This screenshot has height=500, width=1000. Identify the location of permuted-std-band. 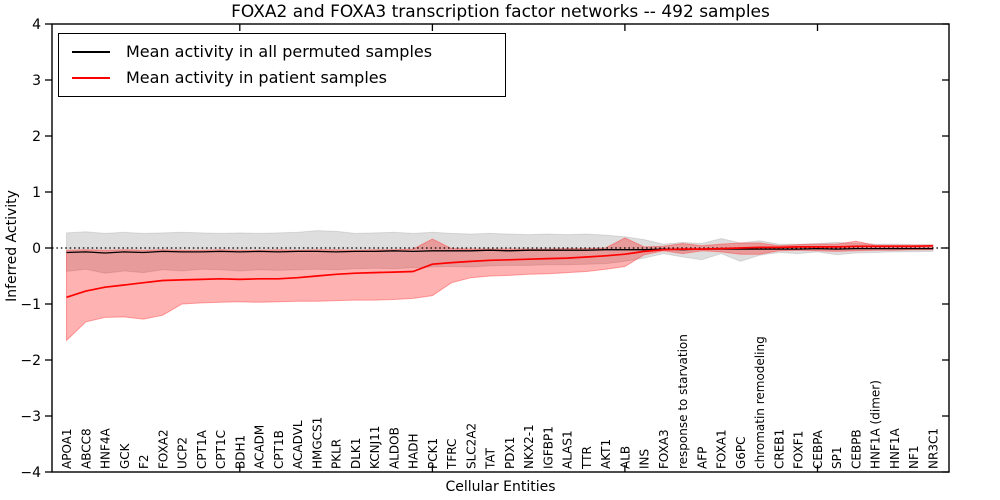
(500, 252).